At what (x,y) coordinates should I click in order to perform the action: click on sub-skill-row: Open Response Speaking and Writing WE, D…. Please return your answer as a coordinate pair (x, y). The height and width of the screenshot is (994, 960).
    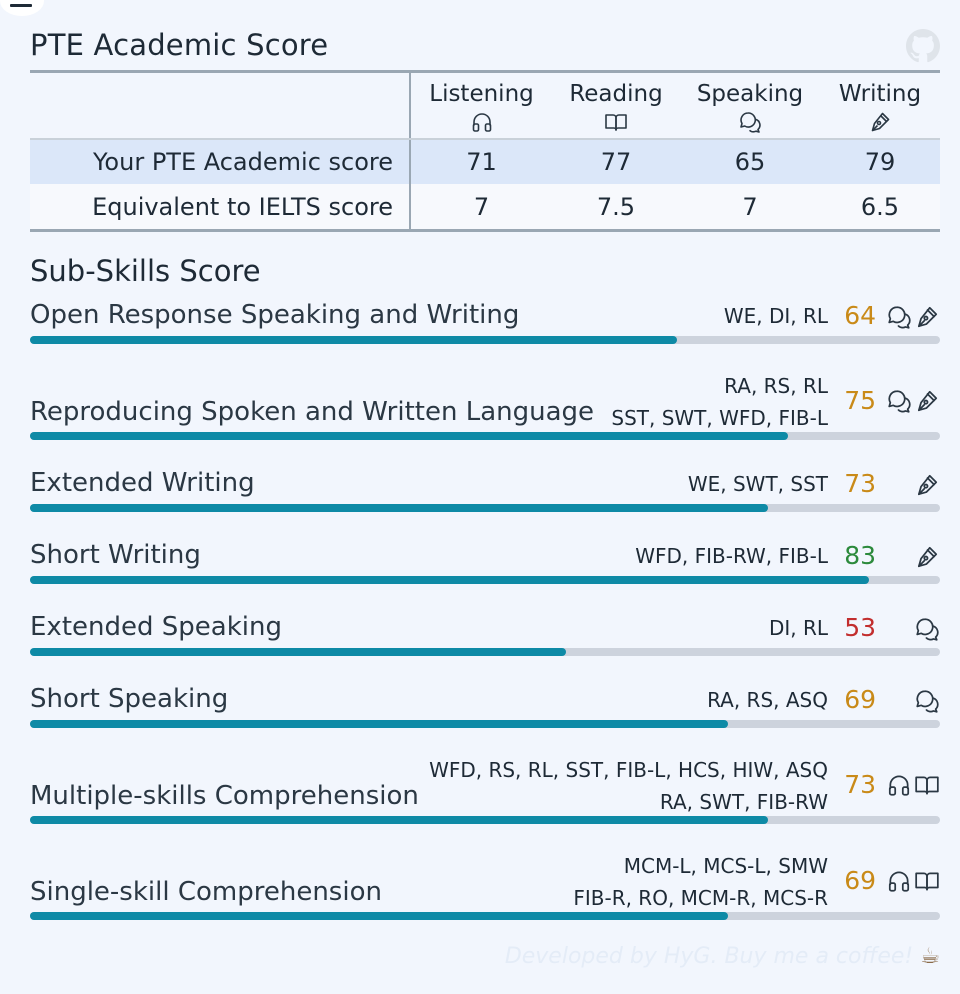
    Looking at the image, I should click on (485, 323).